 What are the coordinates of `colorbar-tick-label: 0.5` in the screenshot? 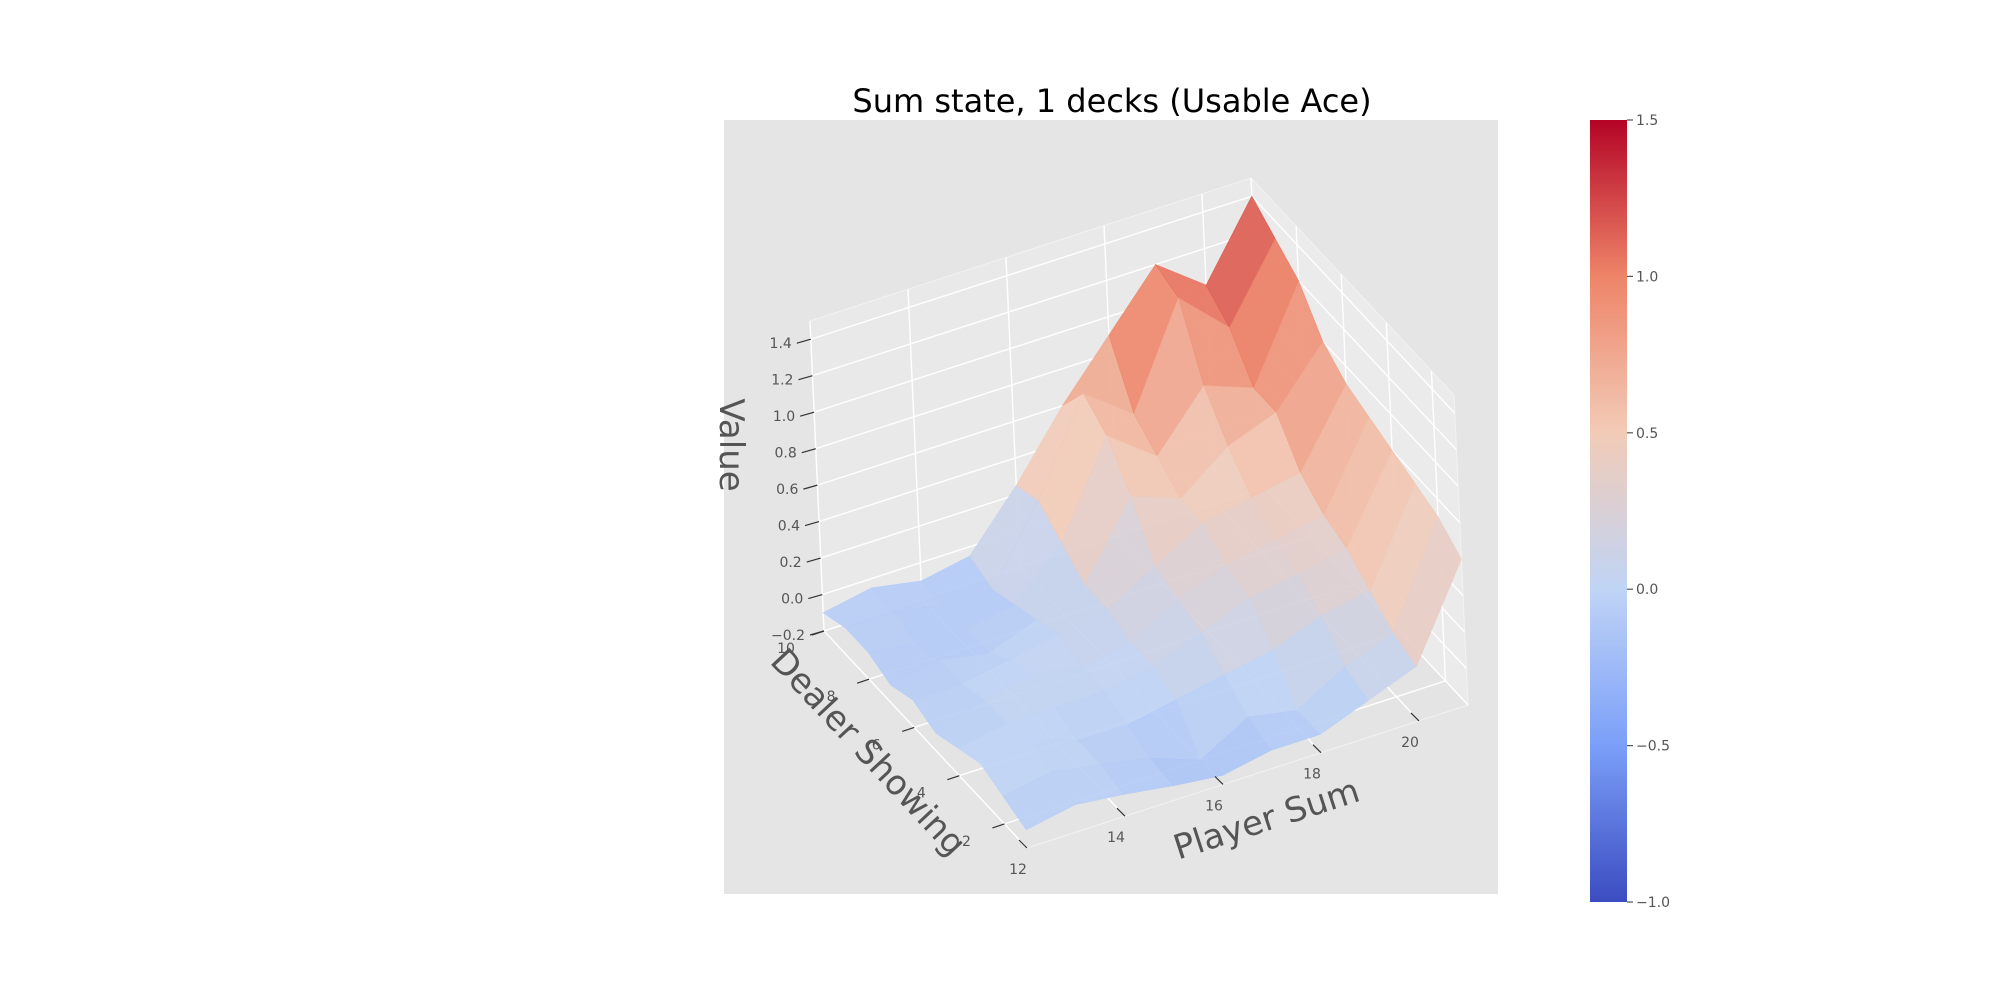 It's located at (1647, 434).